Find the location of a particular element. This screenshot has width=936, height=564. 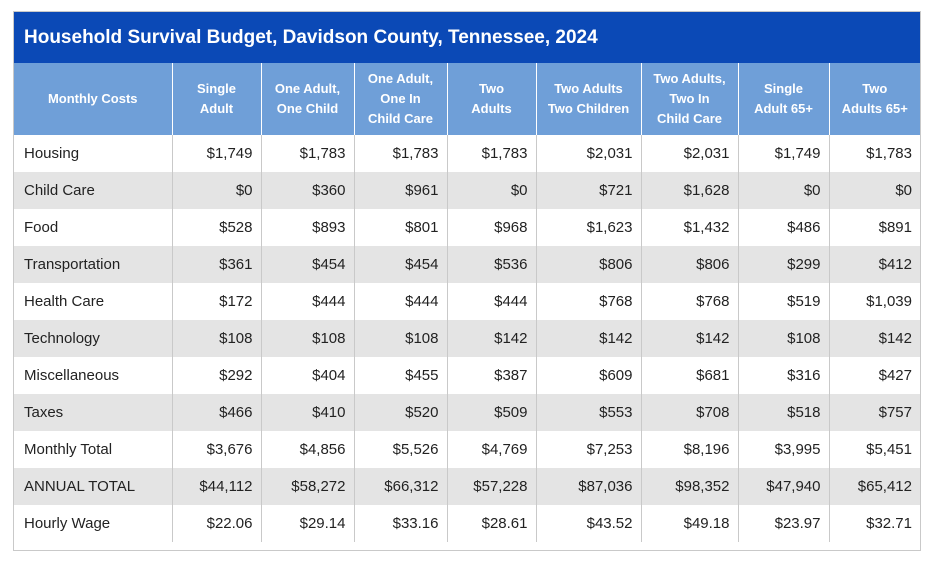

table-cell: $4,769 is located at coordinates (492, 449).